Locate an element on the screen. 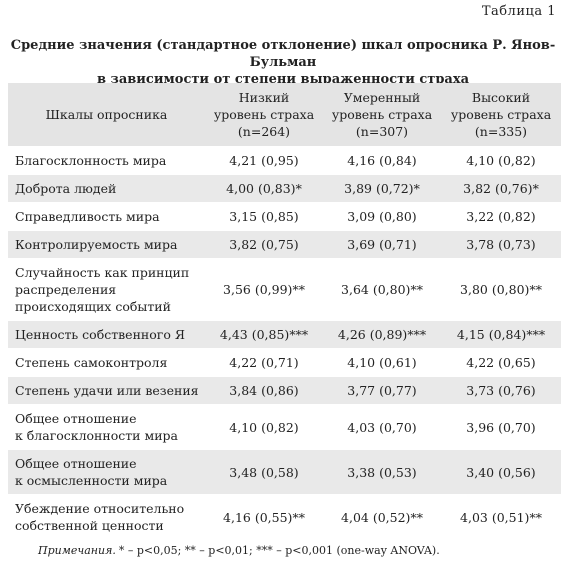  value-cell: 4,10 (0,82) is located at coordinates (264, 427).